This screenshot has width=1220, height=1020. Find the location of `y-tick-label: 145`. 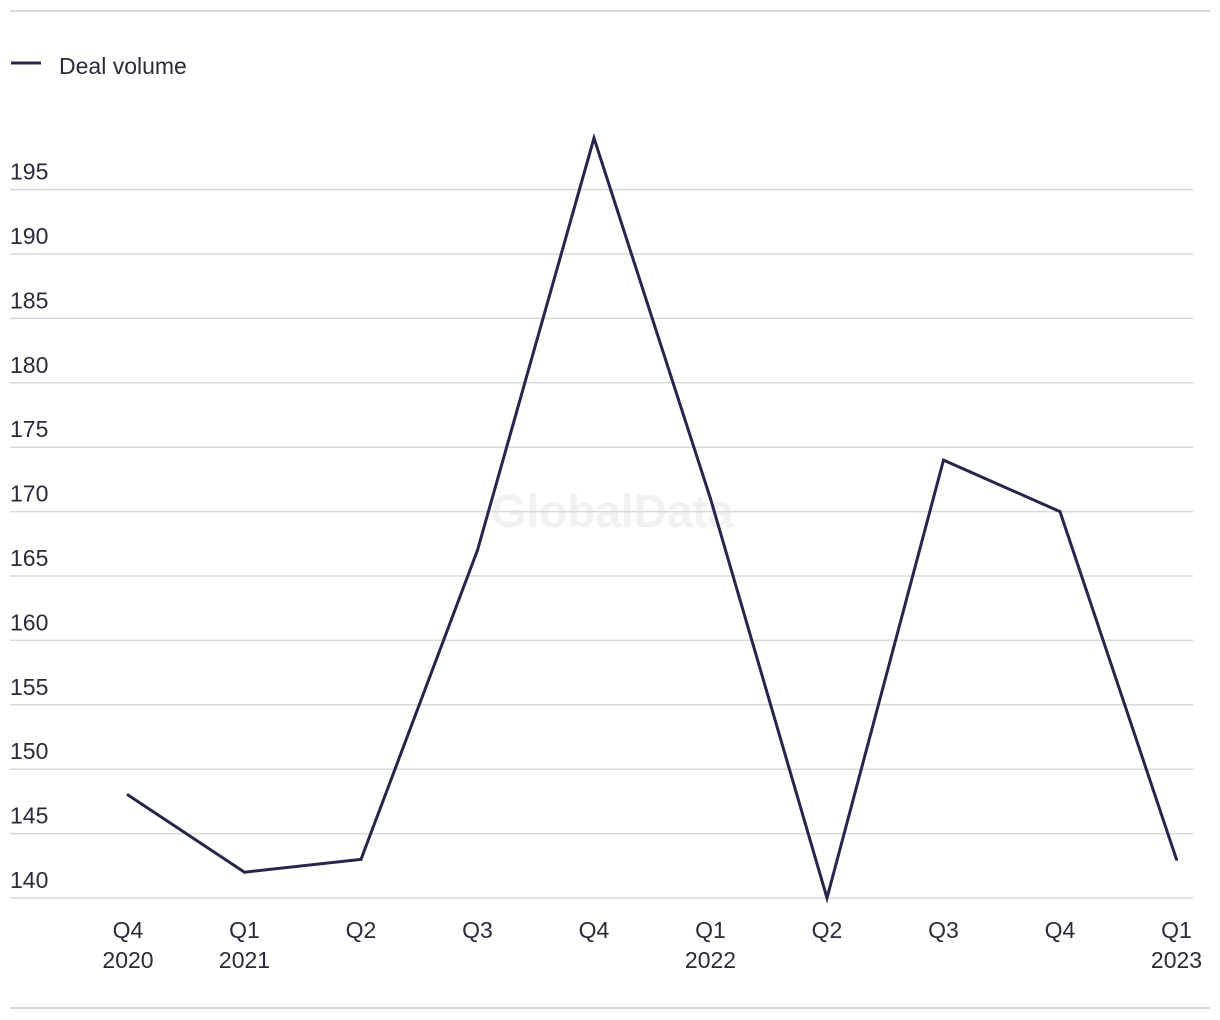

y-tick-label: 145 is located at coordinates (29, 816).